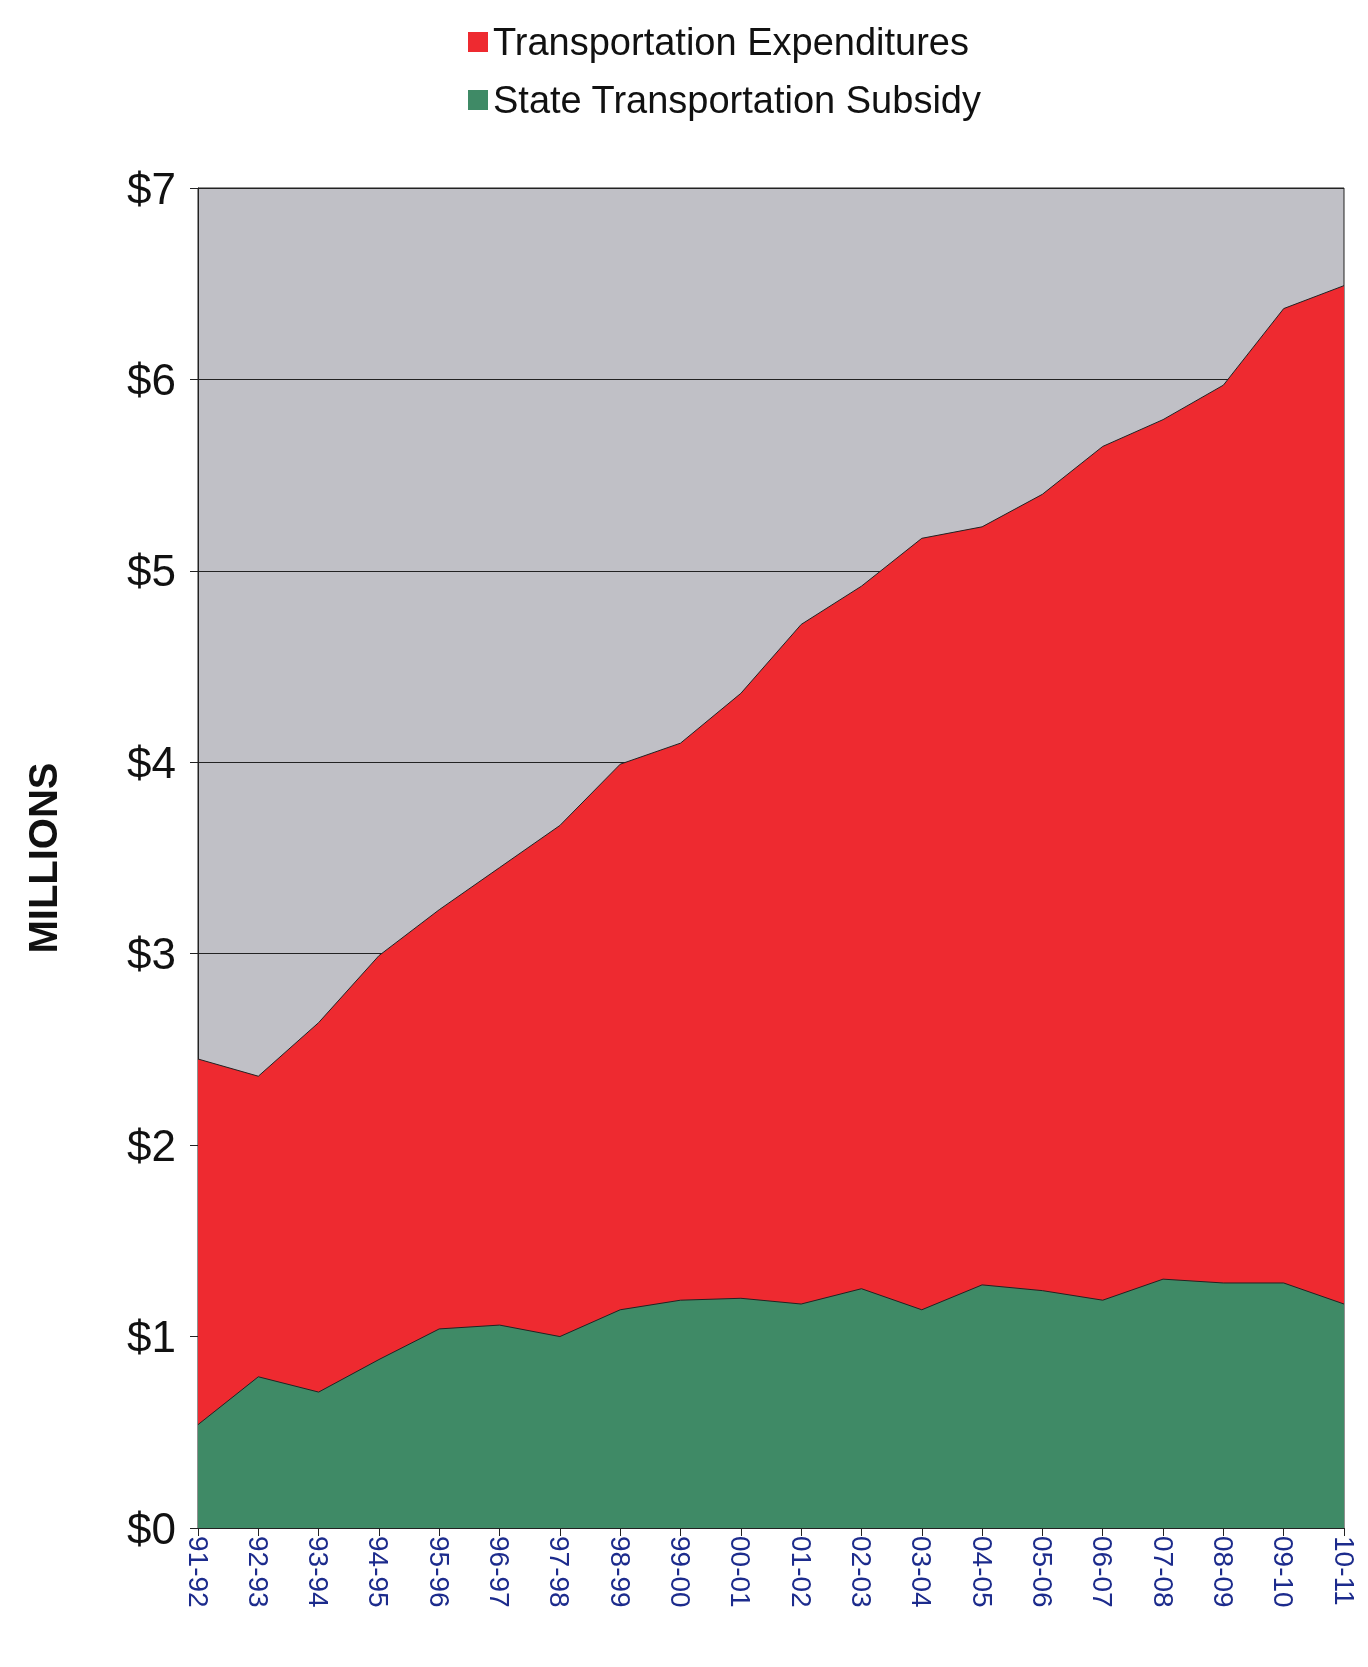  Describe the element at coordinates (681, 1572) in the screenshot. I see `x-tick-label: 99-00` at that location.